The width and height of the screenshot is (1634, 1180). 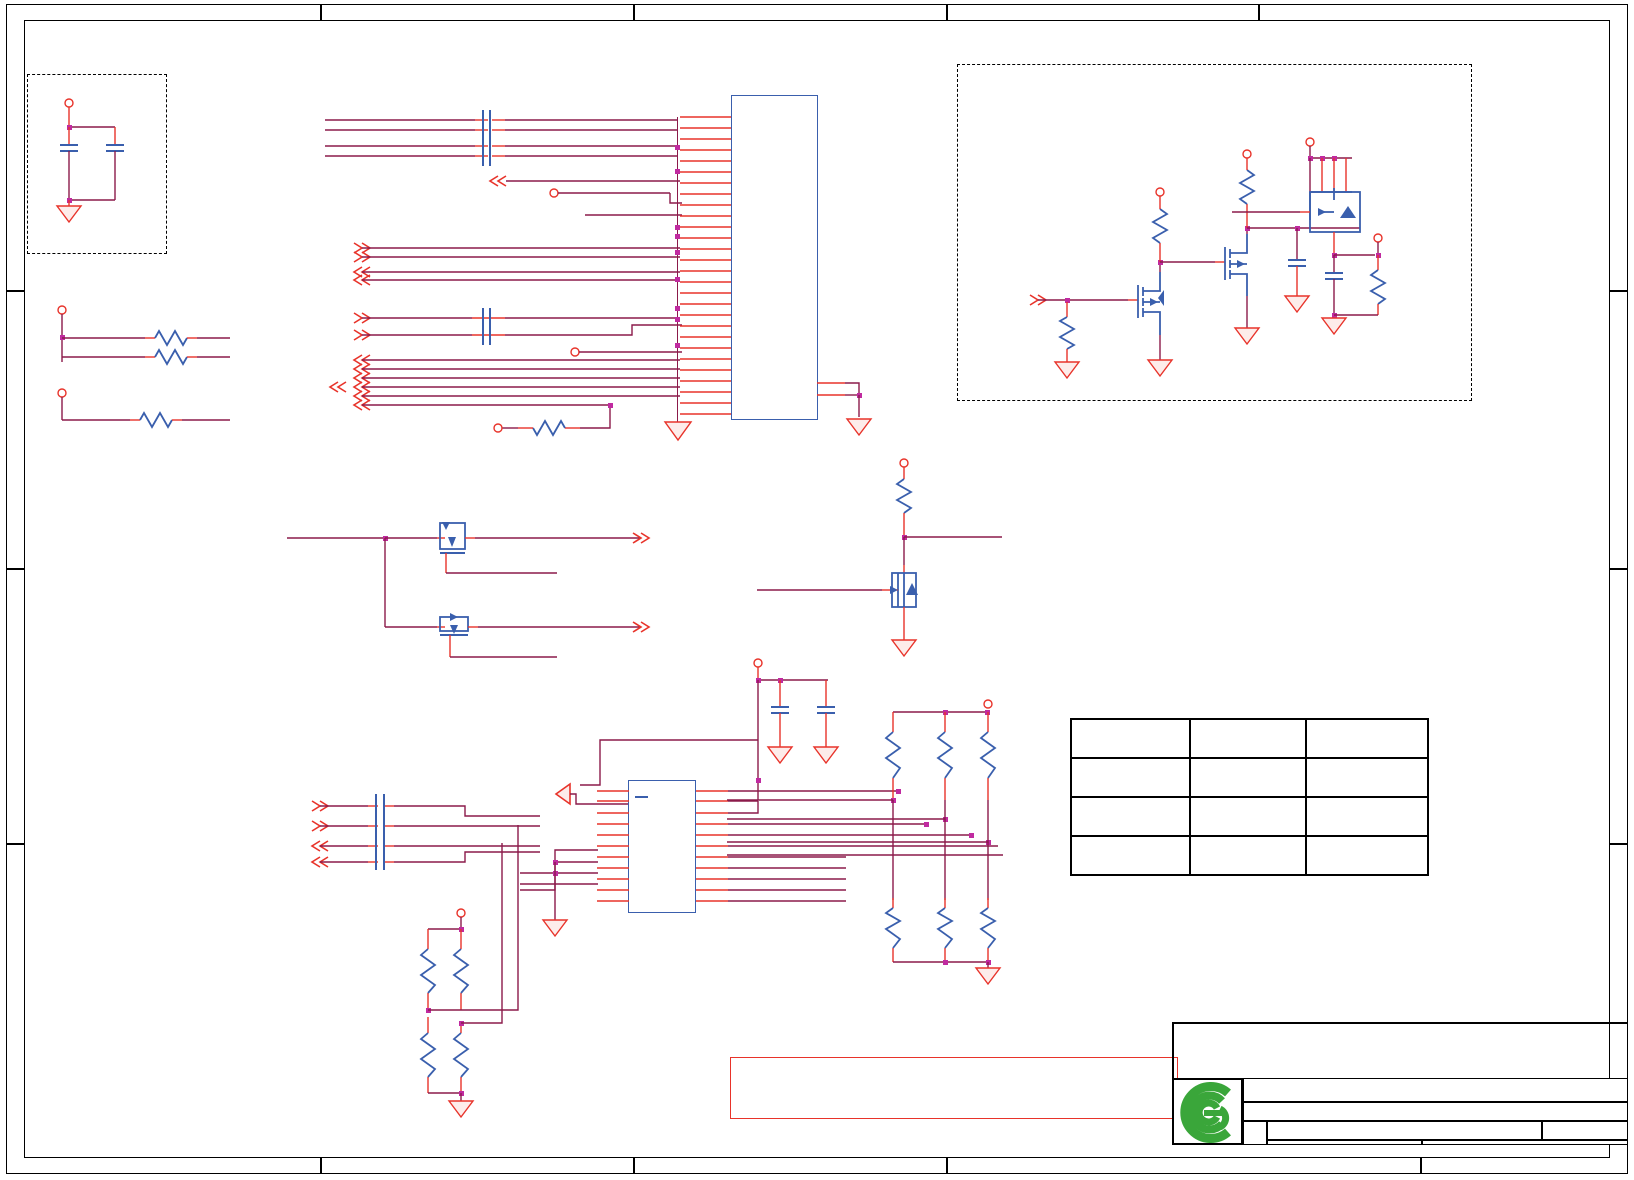 I want to click on main-controller-pin-rails, so click(x=703, y=265).